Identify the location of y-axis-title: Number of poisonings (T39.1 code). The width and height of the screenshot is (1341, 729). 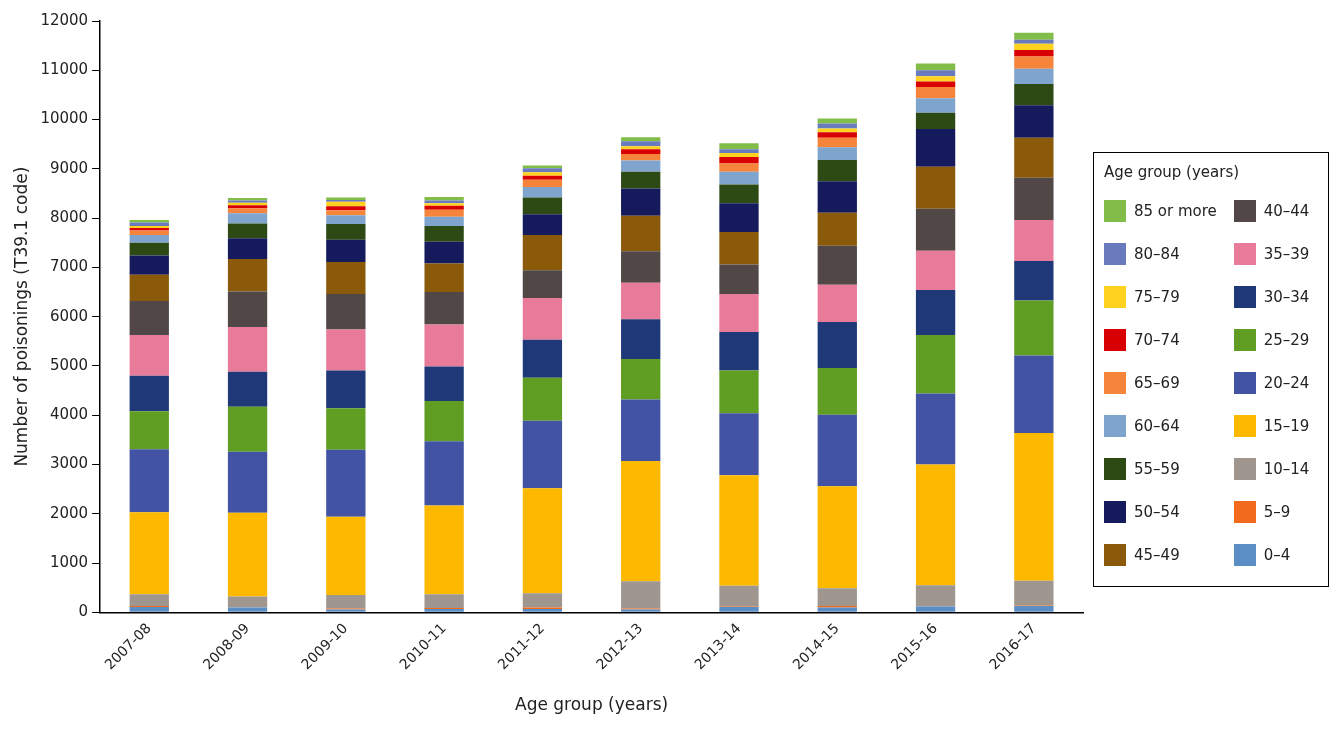
(20, 316).